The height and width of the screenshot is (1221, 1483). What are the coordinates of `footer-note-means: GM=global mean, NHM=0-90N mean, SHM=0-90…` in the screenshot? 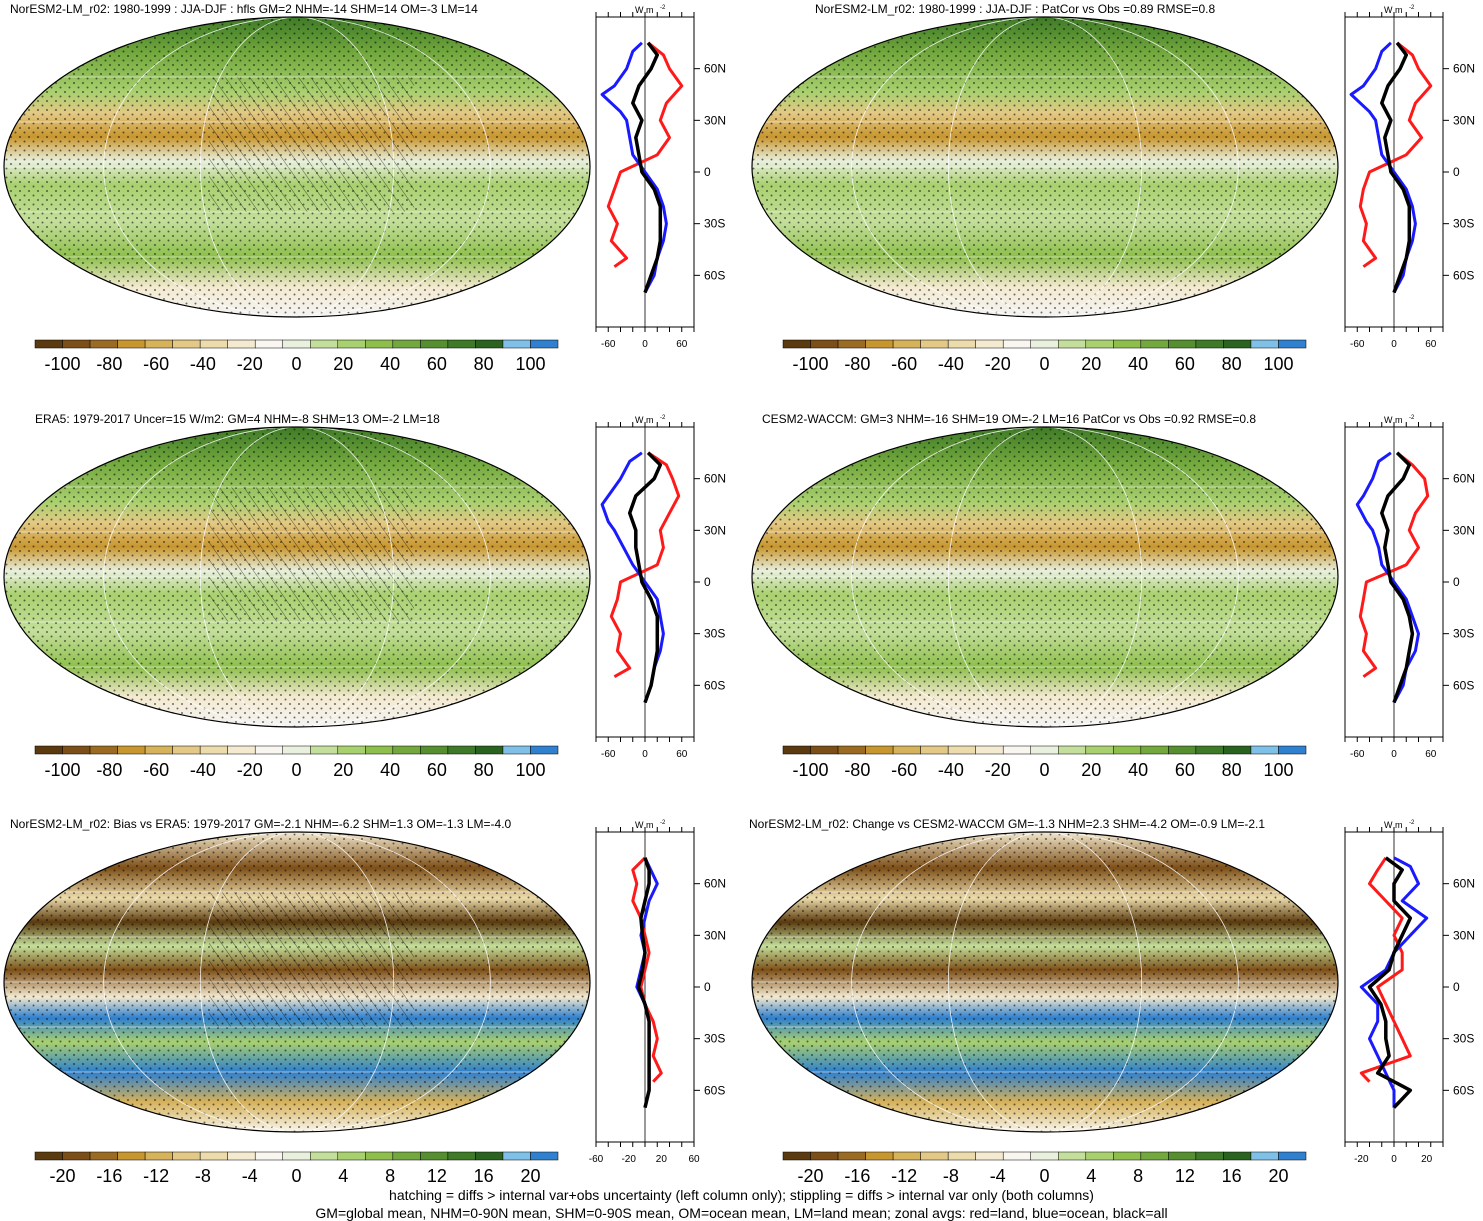 It's located at (741, 1213).